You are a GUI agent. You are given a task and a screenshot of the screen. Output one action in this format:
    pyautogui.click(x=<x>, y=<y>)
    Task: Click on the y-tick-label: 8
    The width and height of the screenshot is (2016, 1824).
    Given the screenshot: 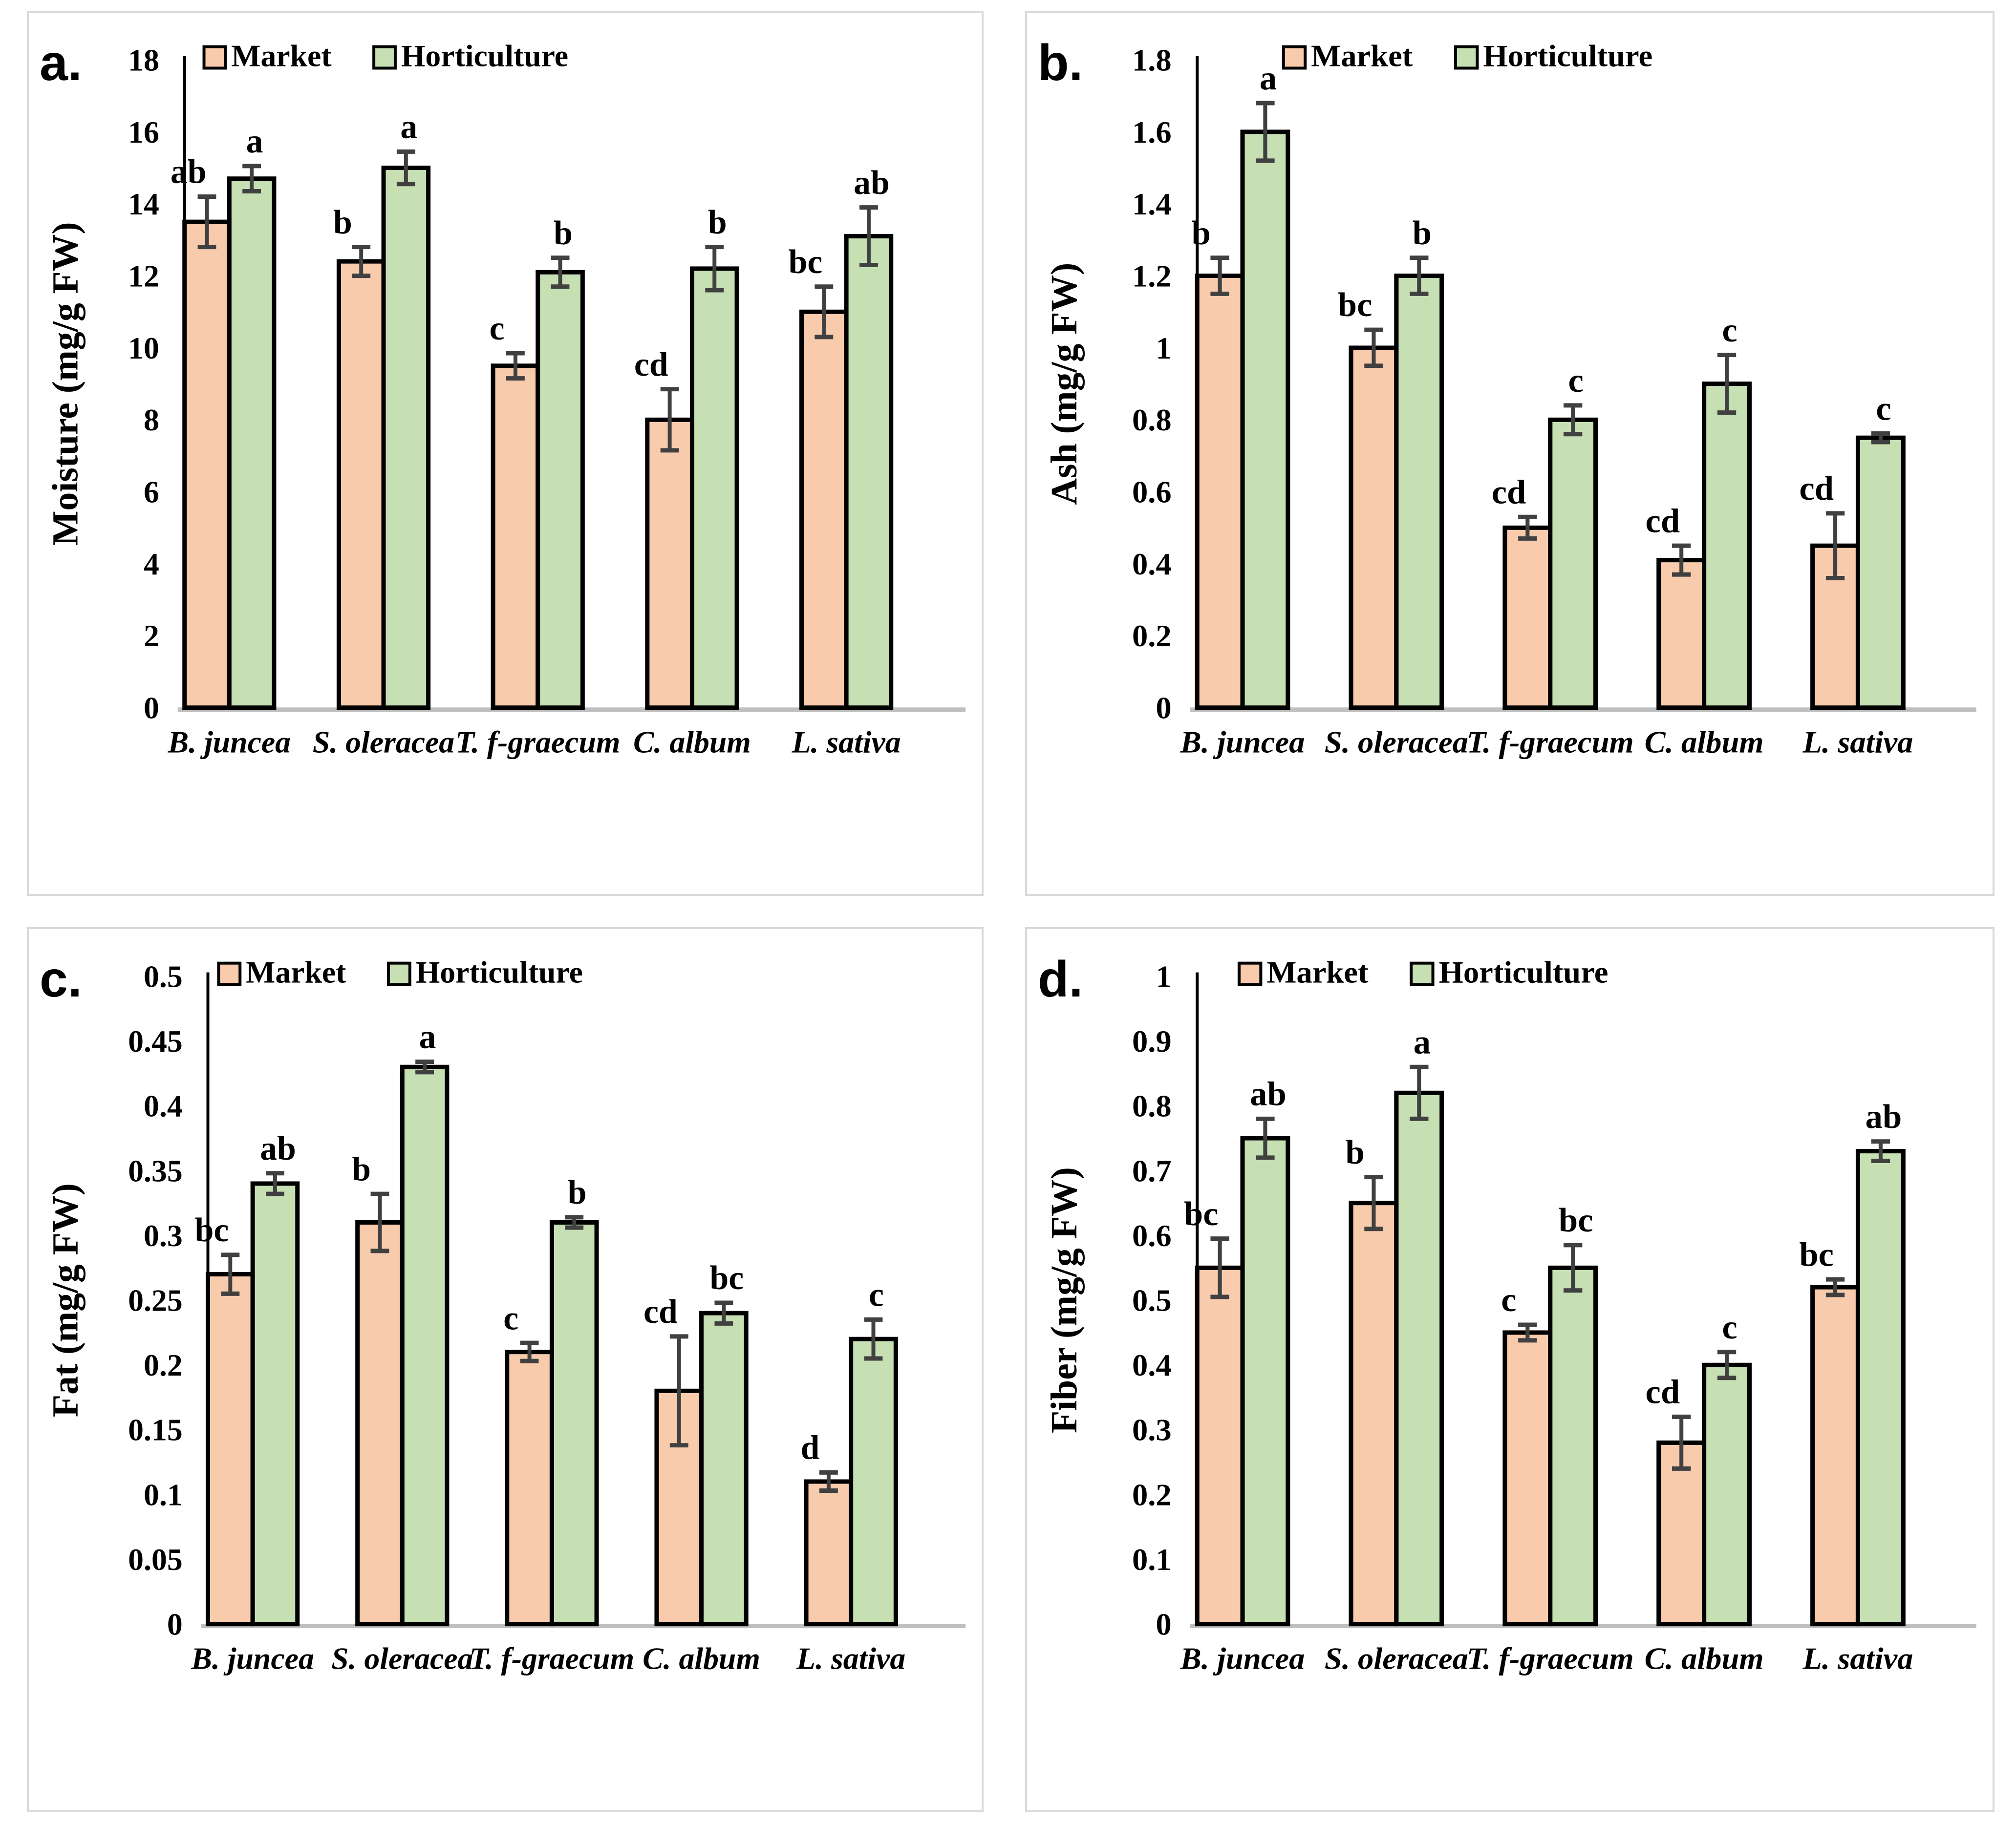 What is the action you would take?
    pyautogui.click(x=151, y=420)
    